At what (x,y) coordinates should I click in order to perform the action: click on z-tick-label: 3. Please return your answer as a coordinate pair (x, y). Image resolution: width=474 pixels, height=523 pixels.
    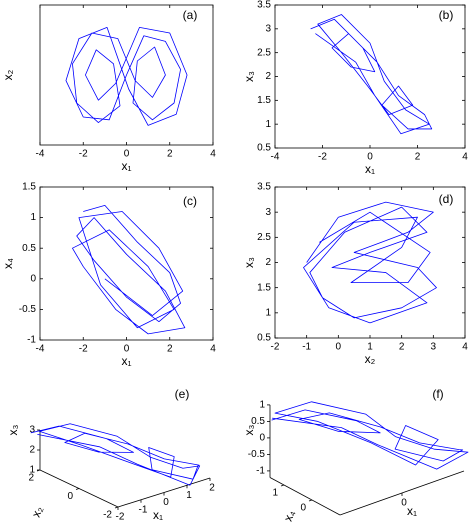
    Looking at the image, I should click on (32, 430).